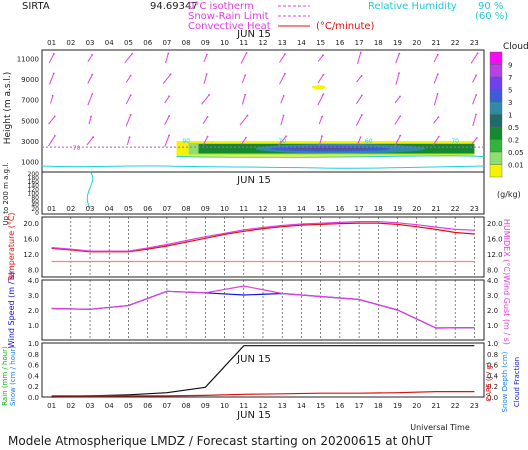 This screenshot has width=528, height=450. Describe the element at coordinates (359, 209) in the screenshot. I see `hour-tick-label: 17` at that location.